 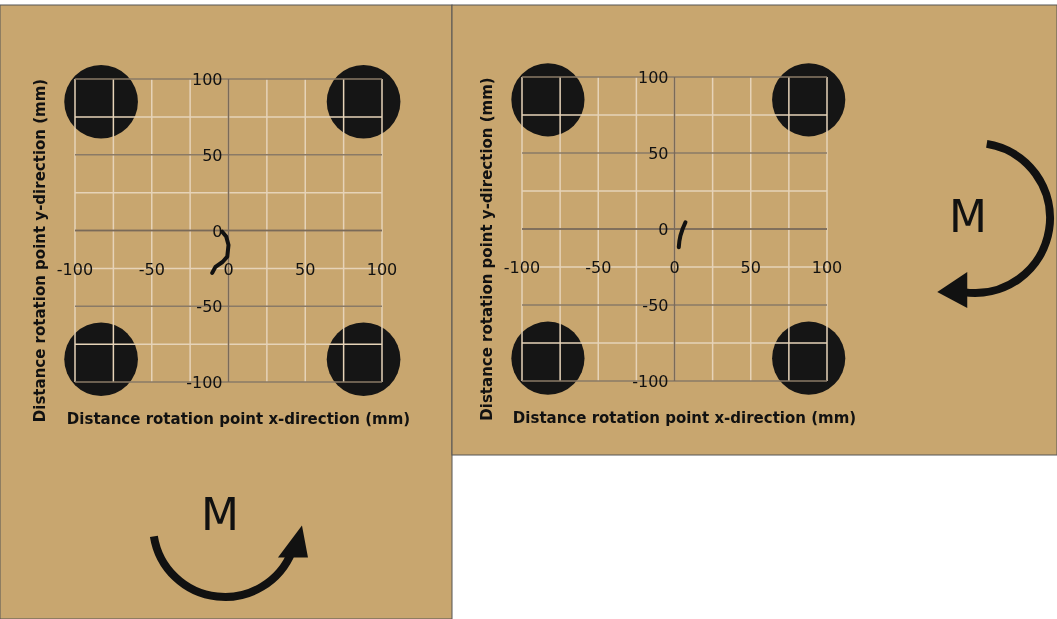 I want to click on line-series, so click(x=682, y=235).